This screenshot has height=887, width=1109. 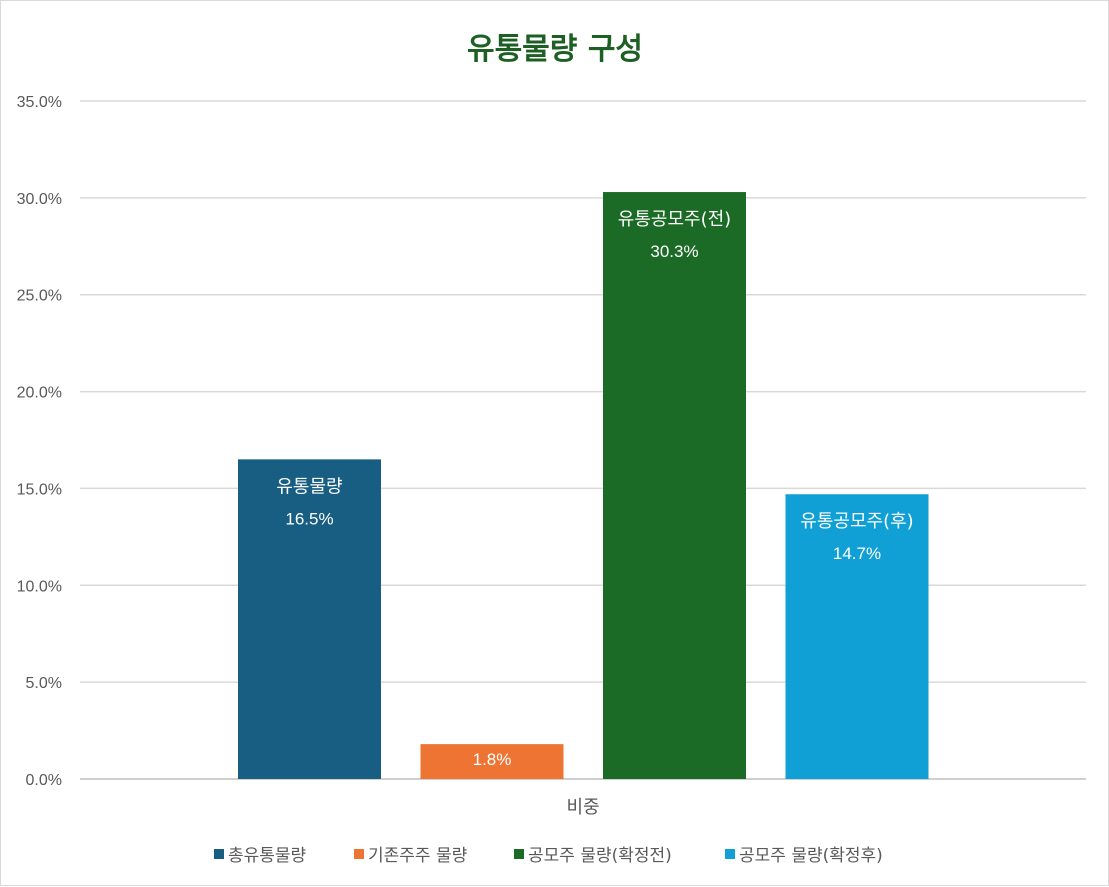 What do you see at coordinates (856, 521) in the screenshot?
I see `bar-name-label: 유통공모주(후)` at bounding box center [856, 521].